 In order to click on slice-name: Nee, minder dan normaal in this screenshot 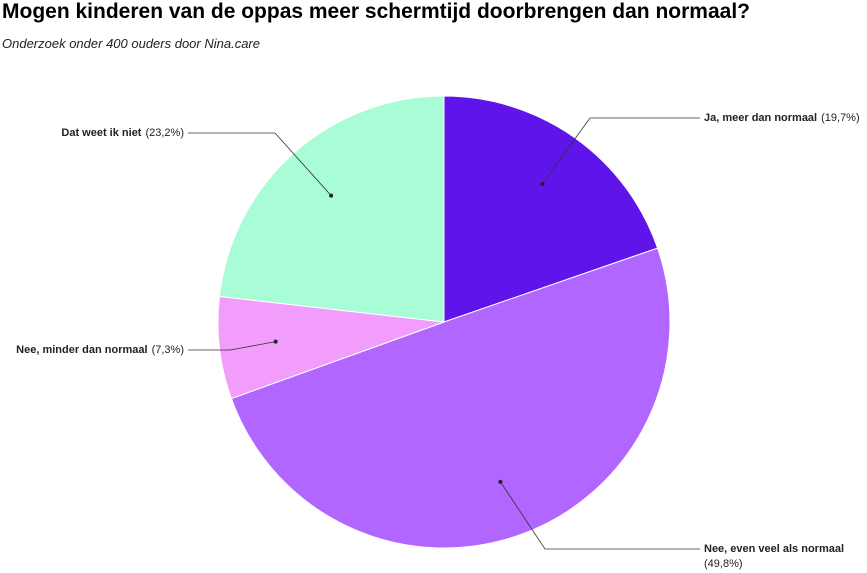, I will do `click(81, 350)`.